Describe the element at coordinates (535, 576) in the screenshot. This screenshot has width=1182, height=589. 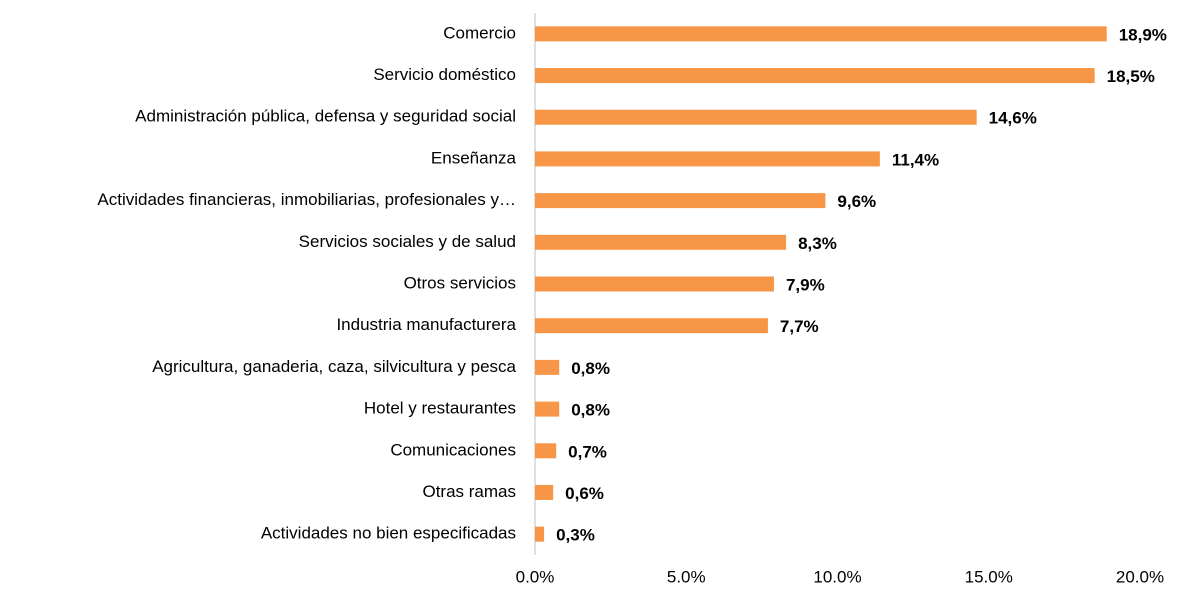
I see `x-tick-label: 0.0%` at that location.